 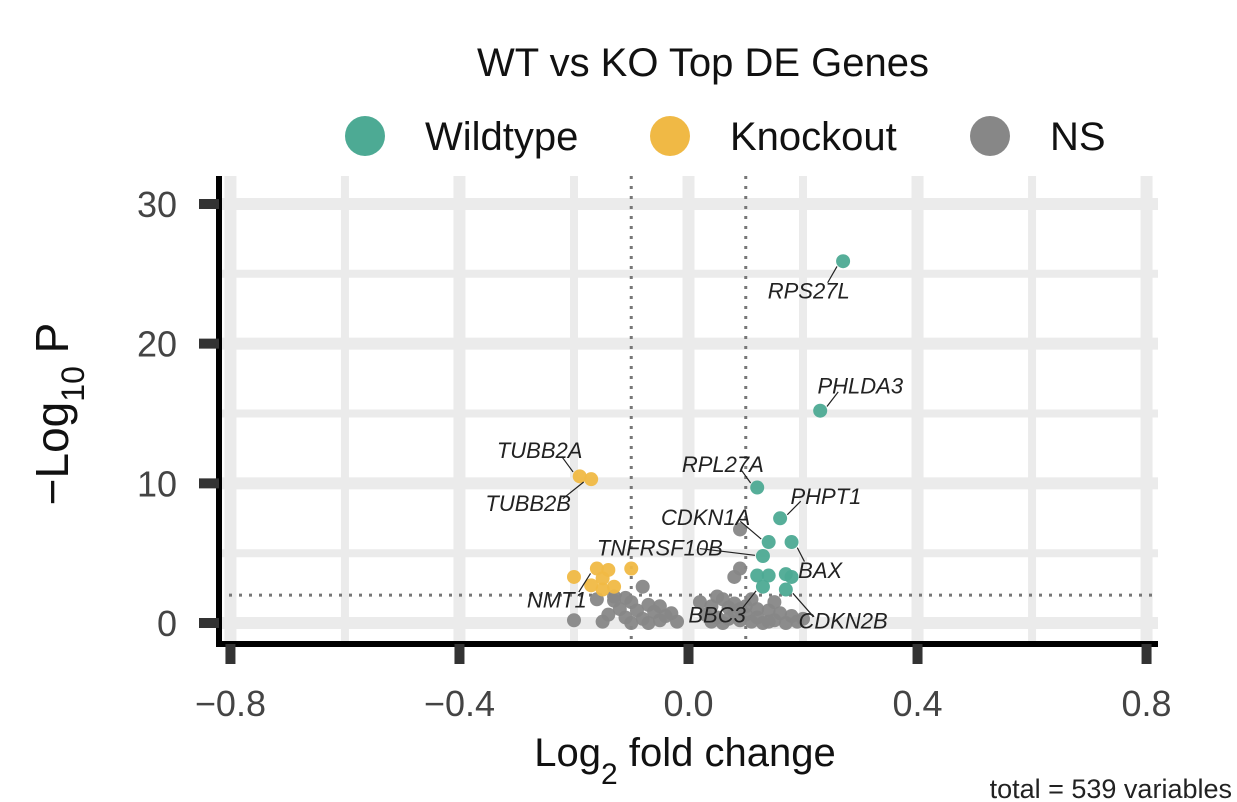 What do you see at coordinates (1111, 788) in the screenshot?
I see `caption: total = 539 variables` at bounding box center [1111, 788].